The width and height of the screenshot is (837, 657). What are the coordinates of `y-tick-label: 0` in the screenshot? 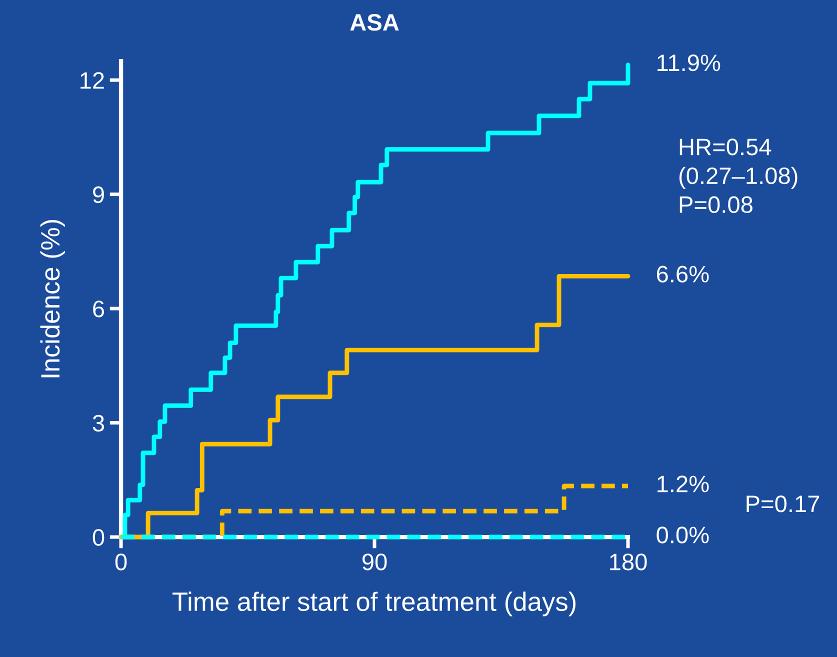 It's located at (98, 537).